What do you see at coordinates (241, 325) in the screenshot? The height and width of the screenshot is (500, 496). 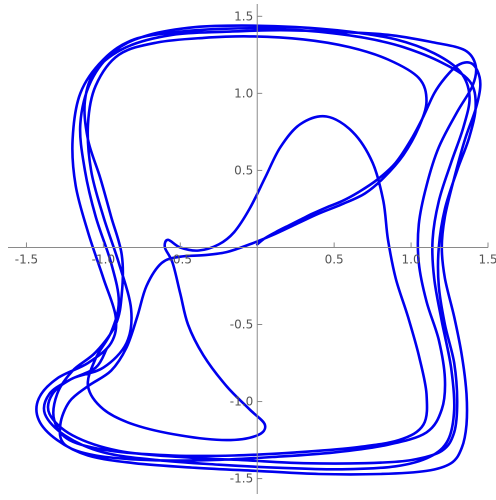 I see `y-tick-label: -0.5` at bounding box center [241, 325].